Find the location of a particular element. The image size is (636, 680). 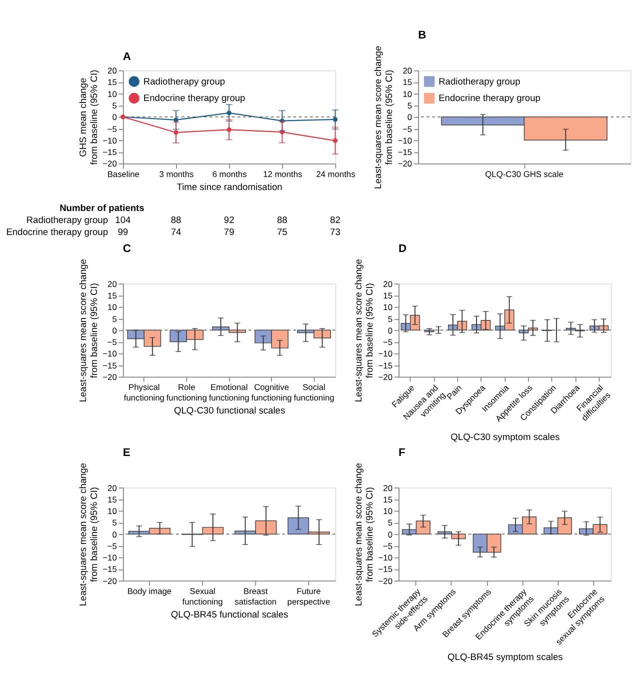

text: 74 is located at coordinates (176, 232).